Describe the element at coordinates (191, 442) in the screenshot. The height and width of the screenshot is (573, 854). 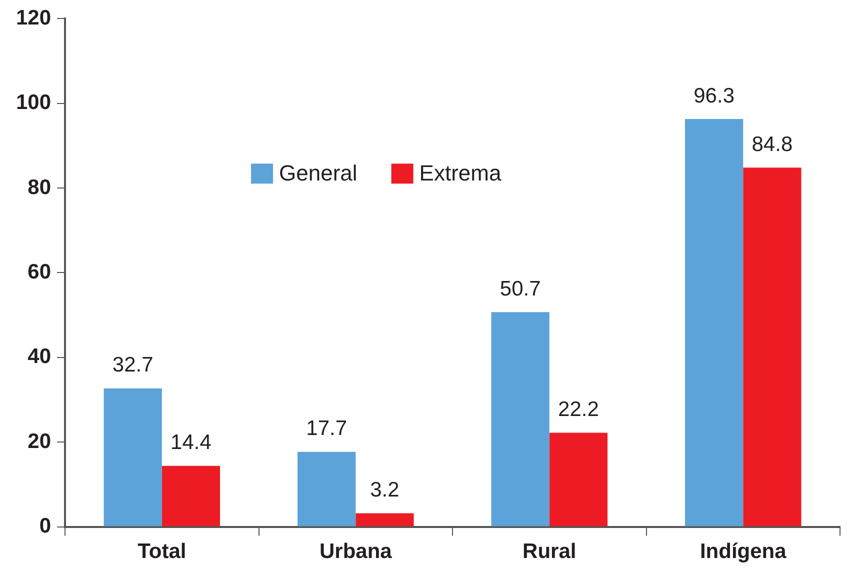
I see `data-label: 14.4` at that location.